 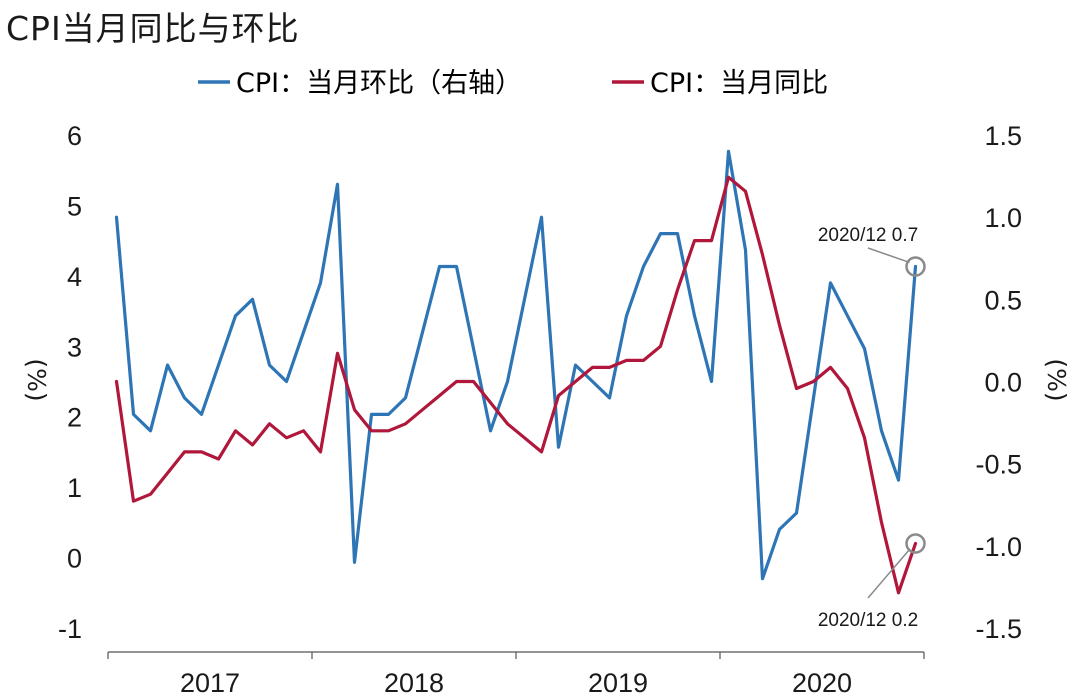 I want to click on y-right-tick-label: 0.0, so click(x=1003, y=383).